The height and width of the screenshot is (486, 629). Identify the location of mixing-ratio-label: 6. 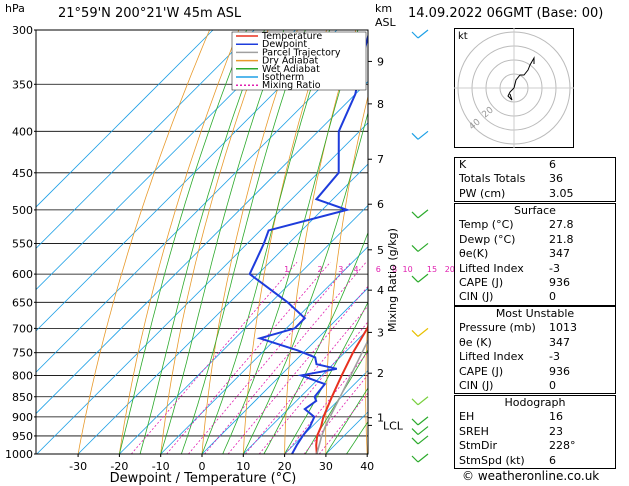
(378, 269).